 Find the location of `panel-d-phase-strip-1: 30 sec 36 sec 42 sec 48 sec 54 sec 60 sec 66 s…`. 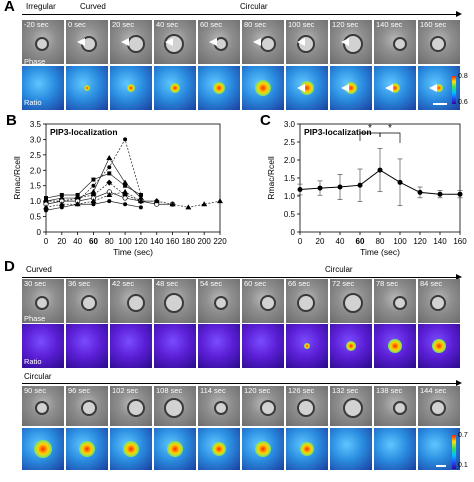

panel-d-phase-strip-1: 30 sec 36 sec 42 sec 48 sec 54 sec 60 sec 66 s… is located at coordinates (241, 301).